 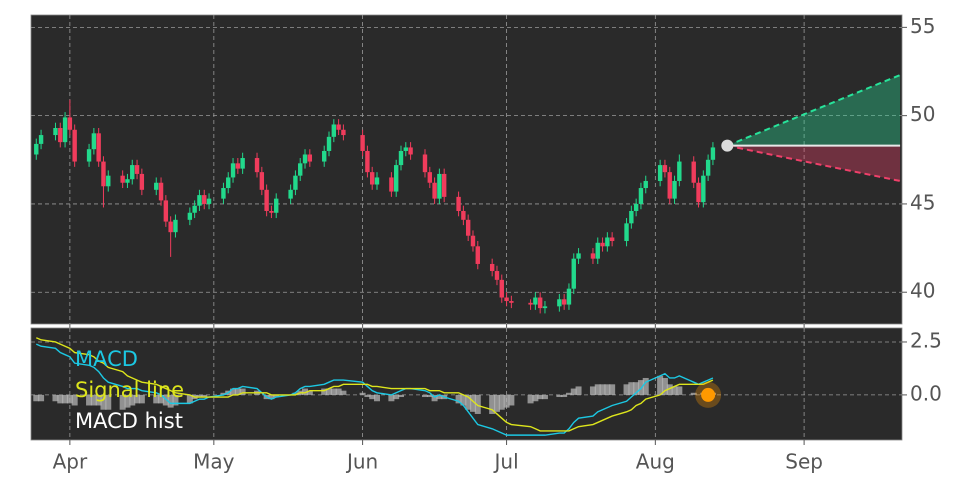 What do you see at coordinates (926, 340) in the screenshot?
I see `y-tick-label: 2.5` at bounding box center [926, 340].